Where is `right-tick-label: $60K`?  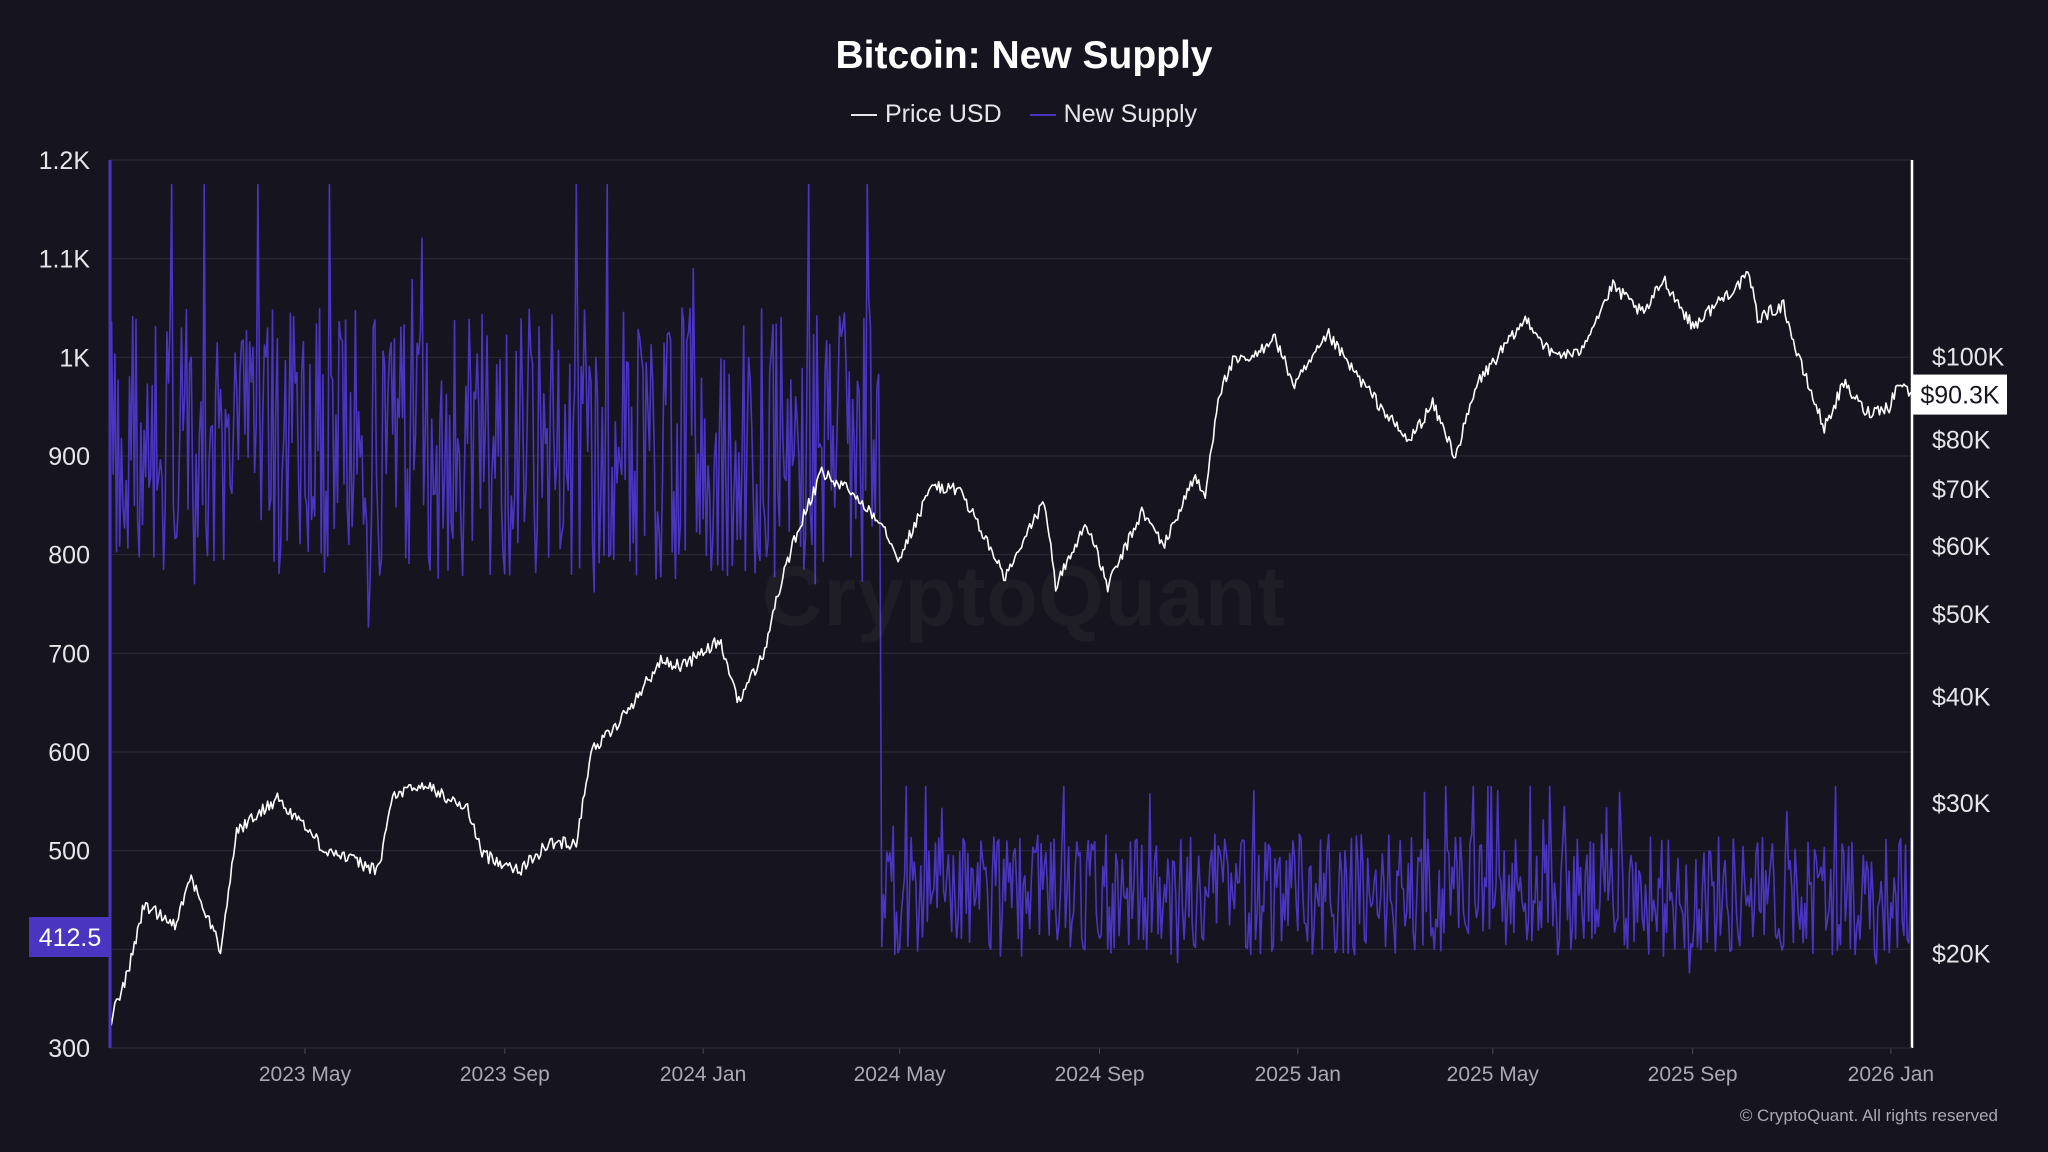 right-tick-label: $60K is located at coordinates (1961, 547).